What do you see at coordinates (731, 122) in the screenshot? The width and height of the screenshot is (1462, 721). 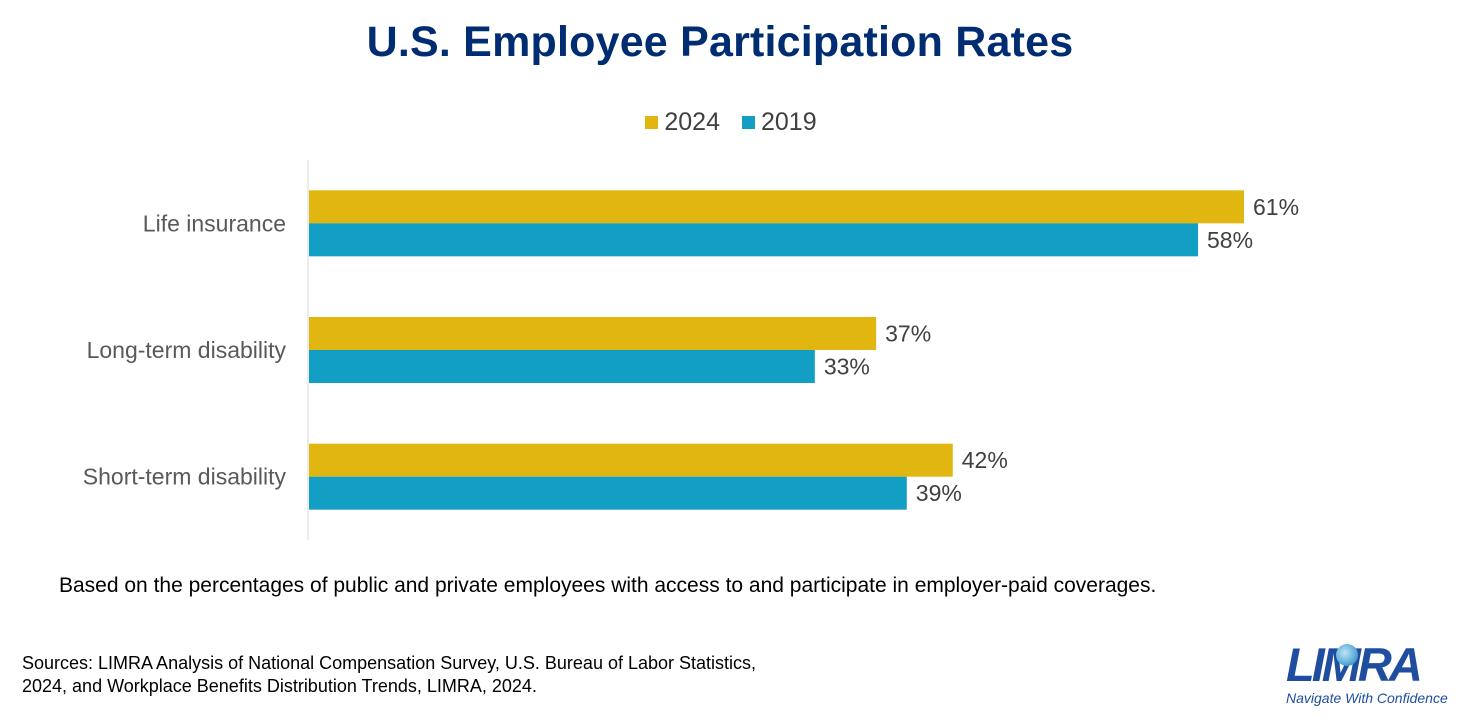 I see `chart-legend: 2024 2019` at bounding box center [731, 122].